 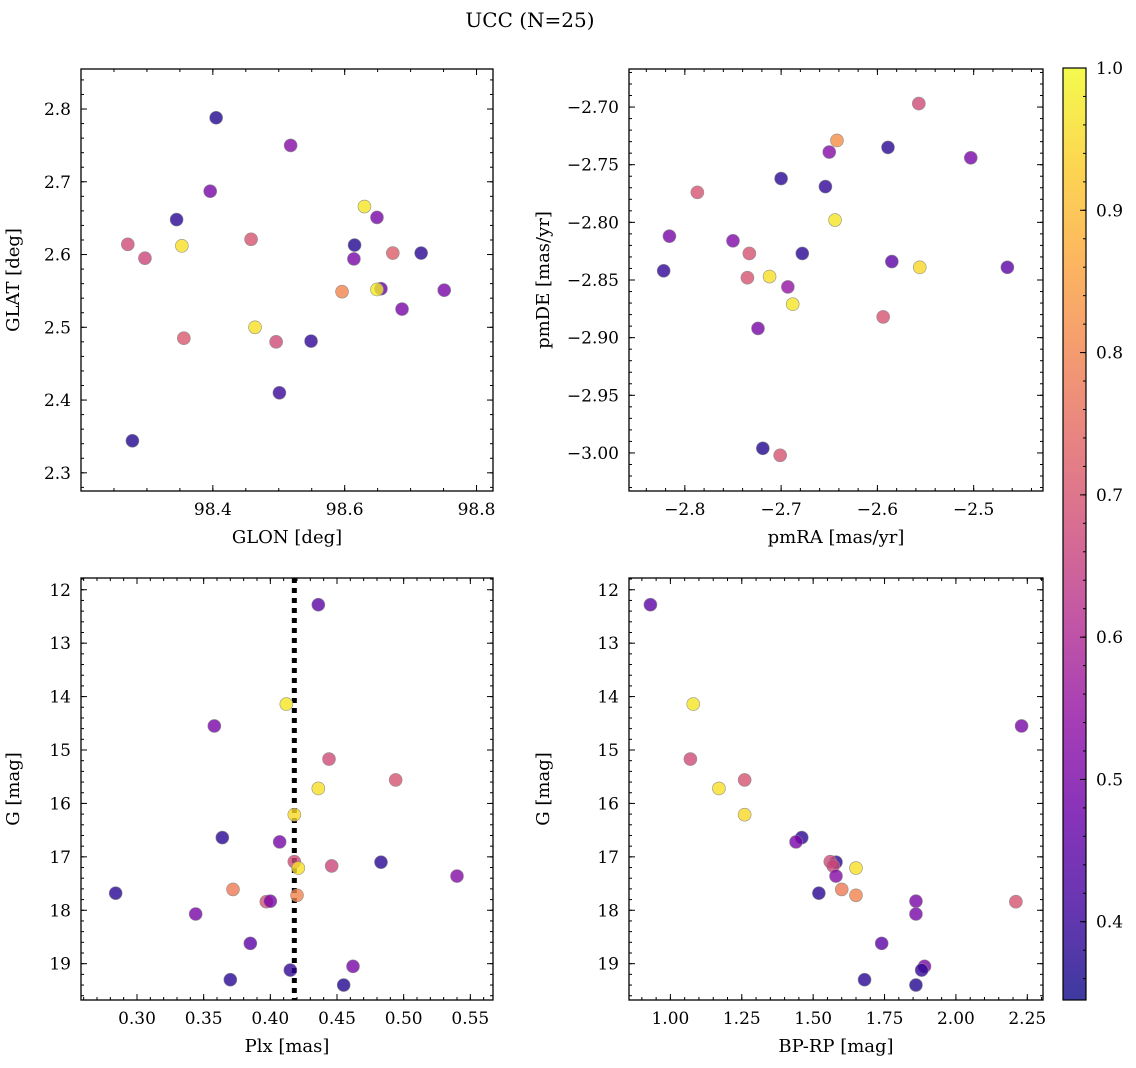 What do you see at coordinates (608, 591) in the screenshot?
I see `y-tick-label: 12` at bounding box center [608, 591].